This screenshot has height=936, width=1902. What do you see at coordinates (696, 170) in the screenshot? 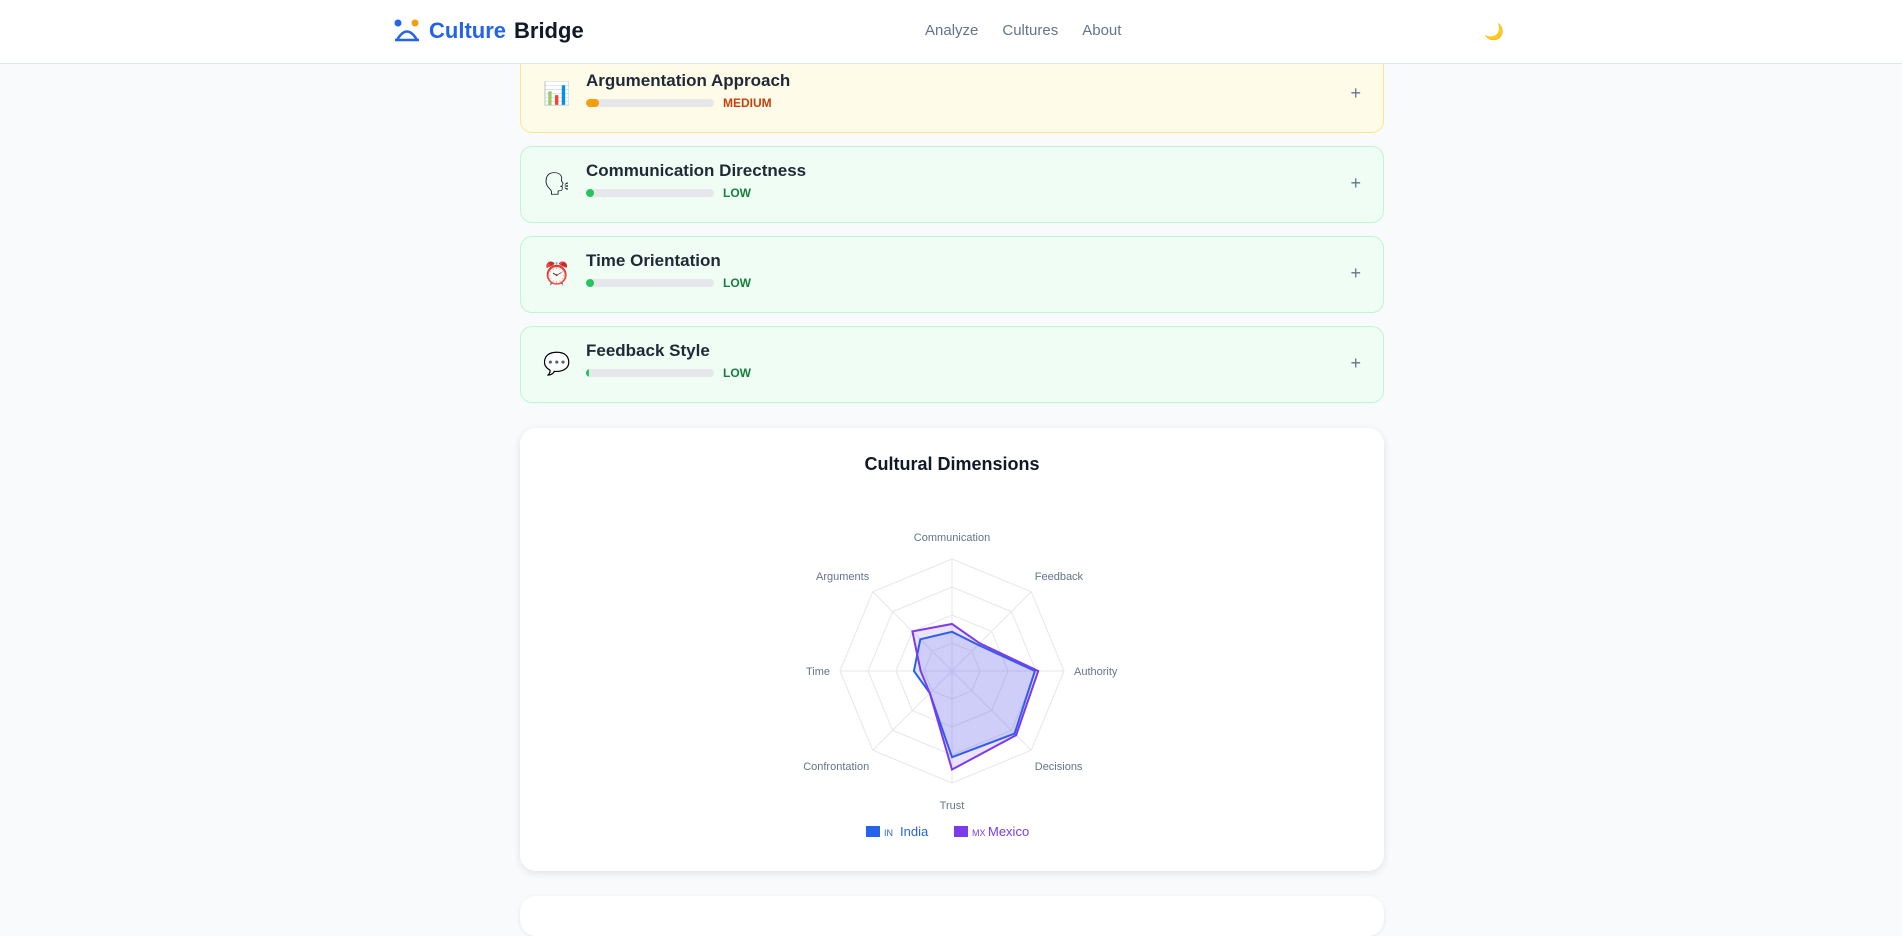
I see `dimension-title: Communication Directness` at bounding box center [696, 170].